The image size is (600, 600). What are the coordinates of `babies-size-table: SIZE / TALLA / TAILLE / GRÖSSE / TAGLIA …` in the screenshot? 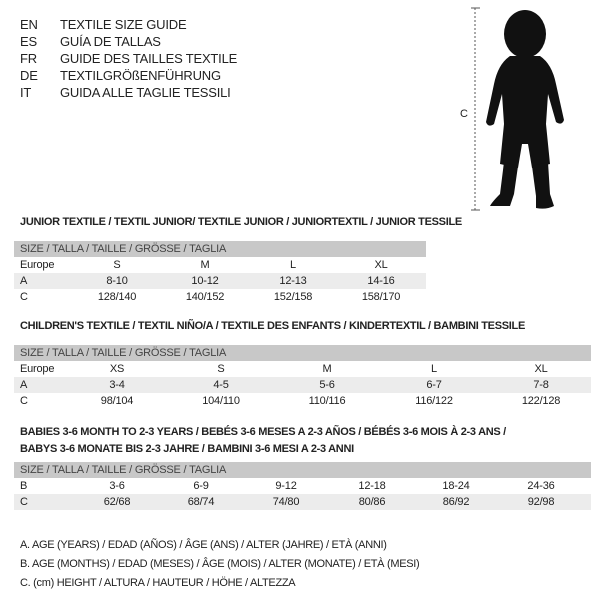 It's located at (302, 486).